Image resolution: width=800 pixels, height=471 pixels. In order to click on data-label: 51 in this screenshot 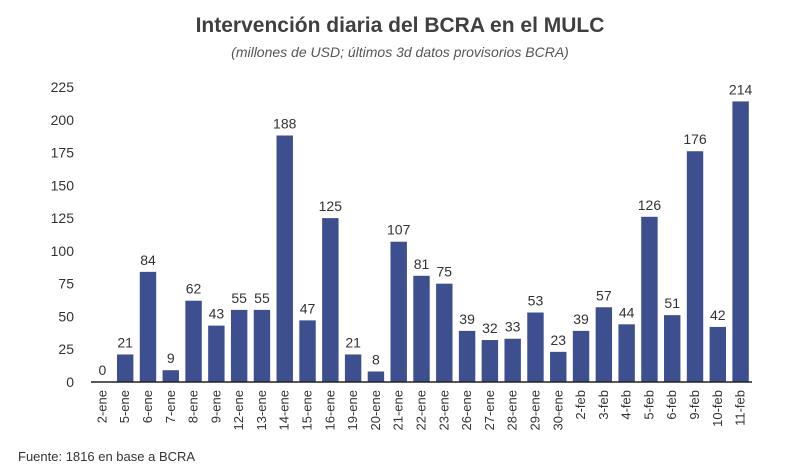, I will do `click(672, 303)`.